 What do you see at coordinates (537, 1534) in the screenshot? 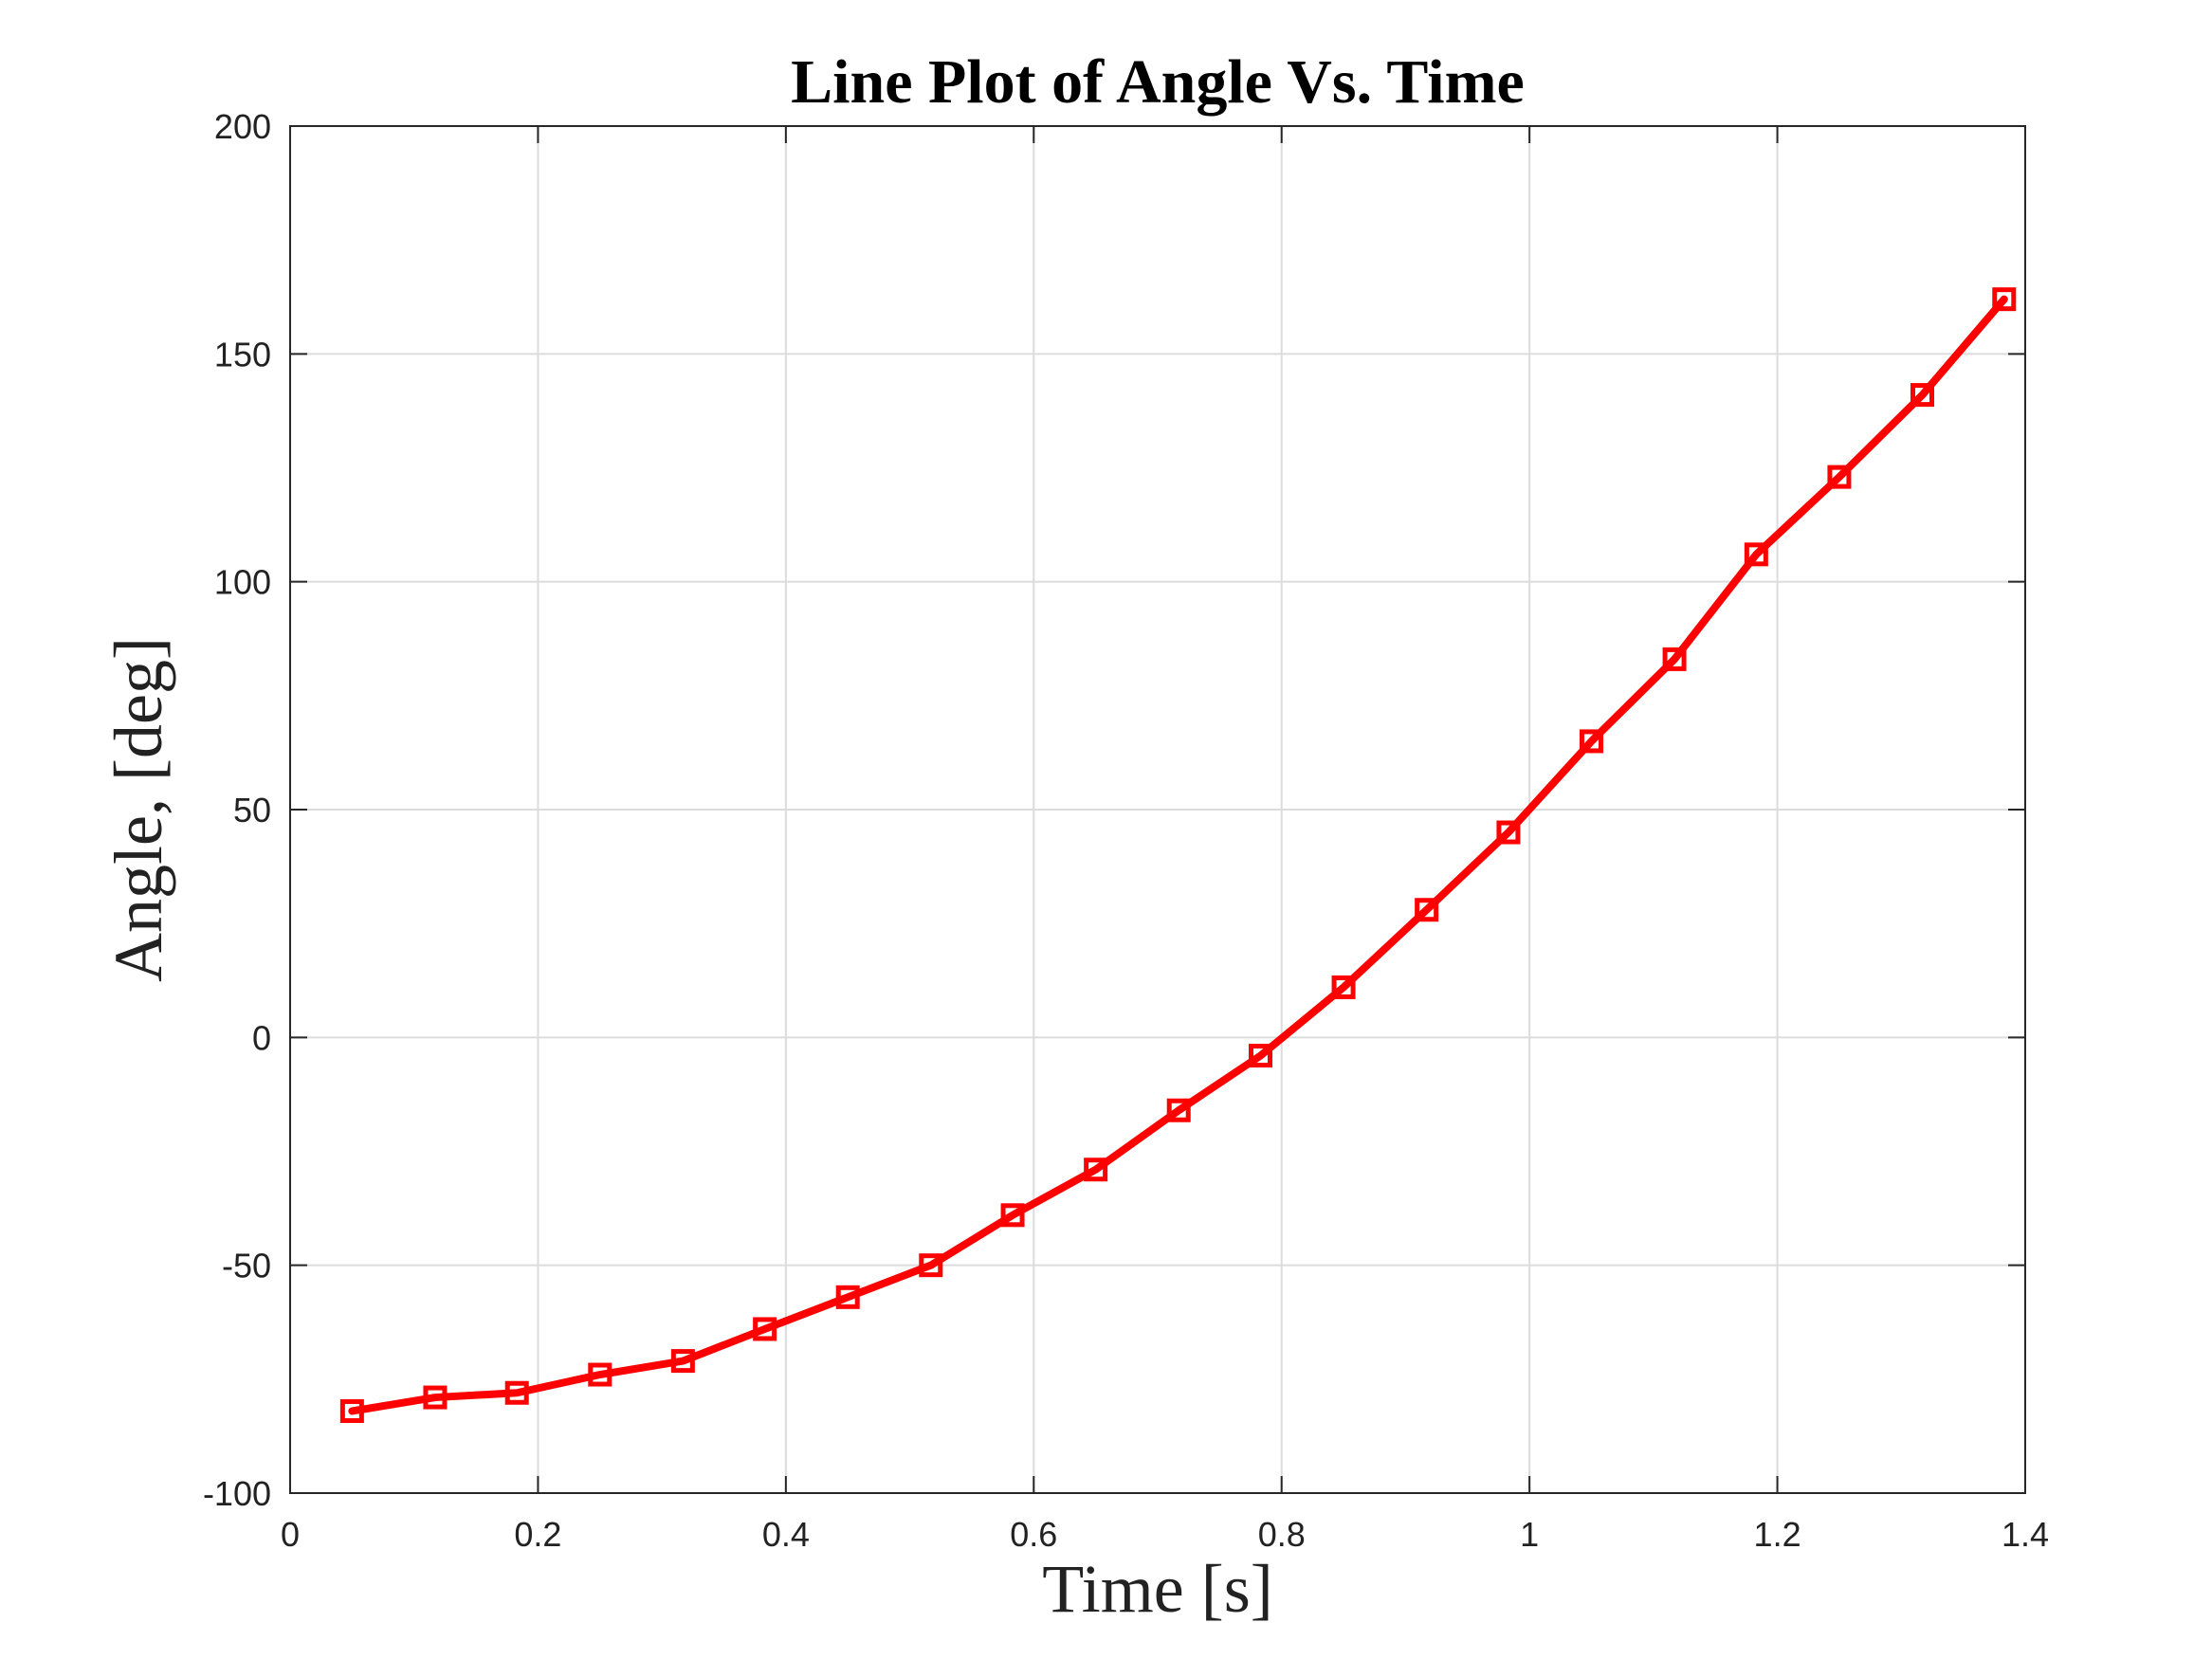
I see `x-tick-label: 0.2` at bounding box center [537, 1534].